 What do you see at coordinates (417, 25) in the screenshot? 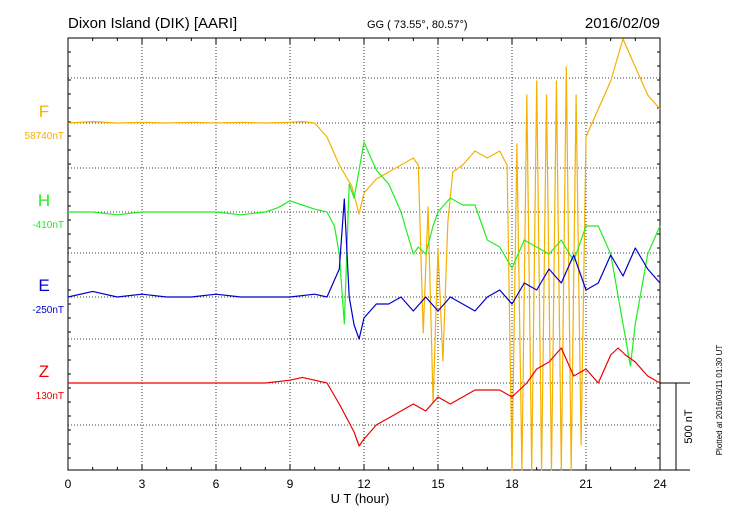
I see `station-coords: GG ( 73.55°, 80.57°)` at bounding box center [417, 25].